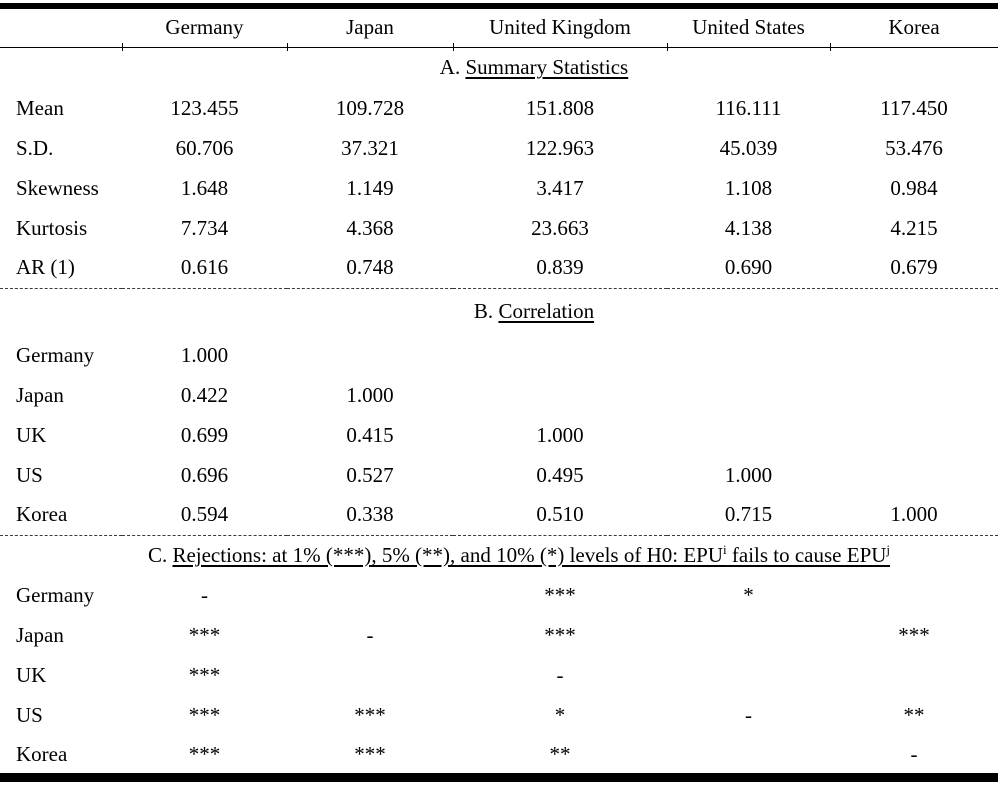 Image resolution: width=998 pixels, height=786 pixels. Describe the element at coordinates (52, 227) in the screenshot. I see `row-label: Kurtosis` at that location.